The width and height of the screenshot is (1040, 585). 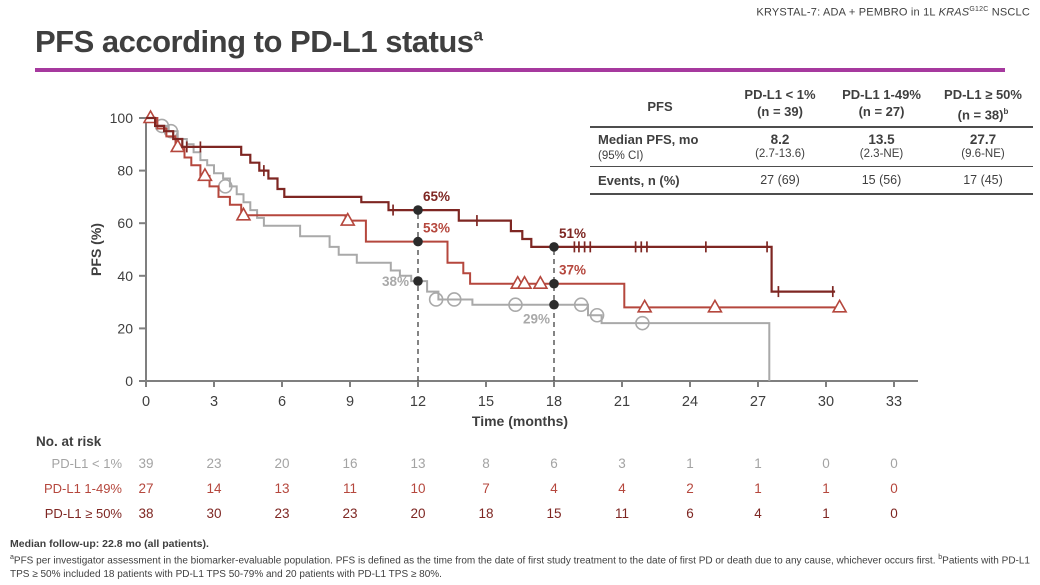 What do you see at coordinates (125, 328) in the screenshot?
I see `y-tick-label: 20` at bounding box center [125, 328].